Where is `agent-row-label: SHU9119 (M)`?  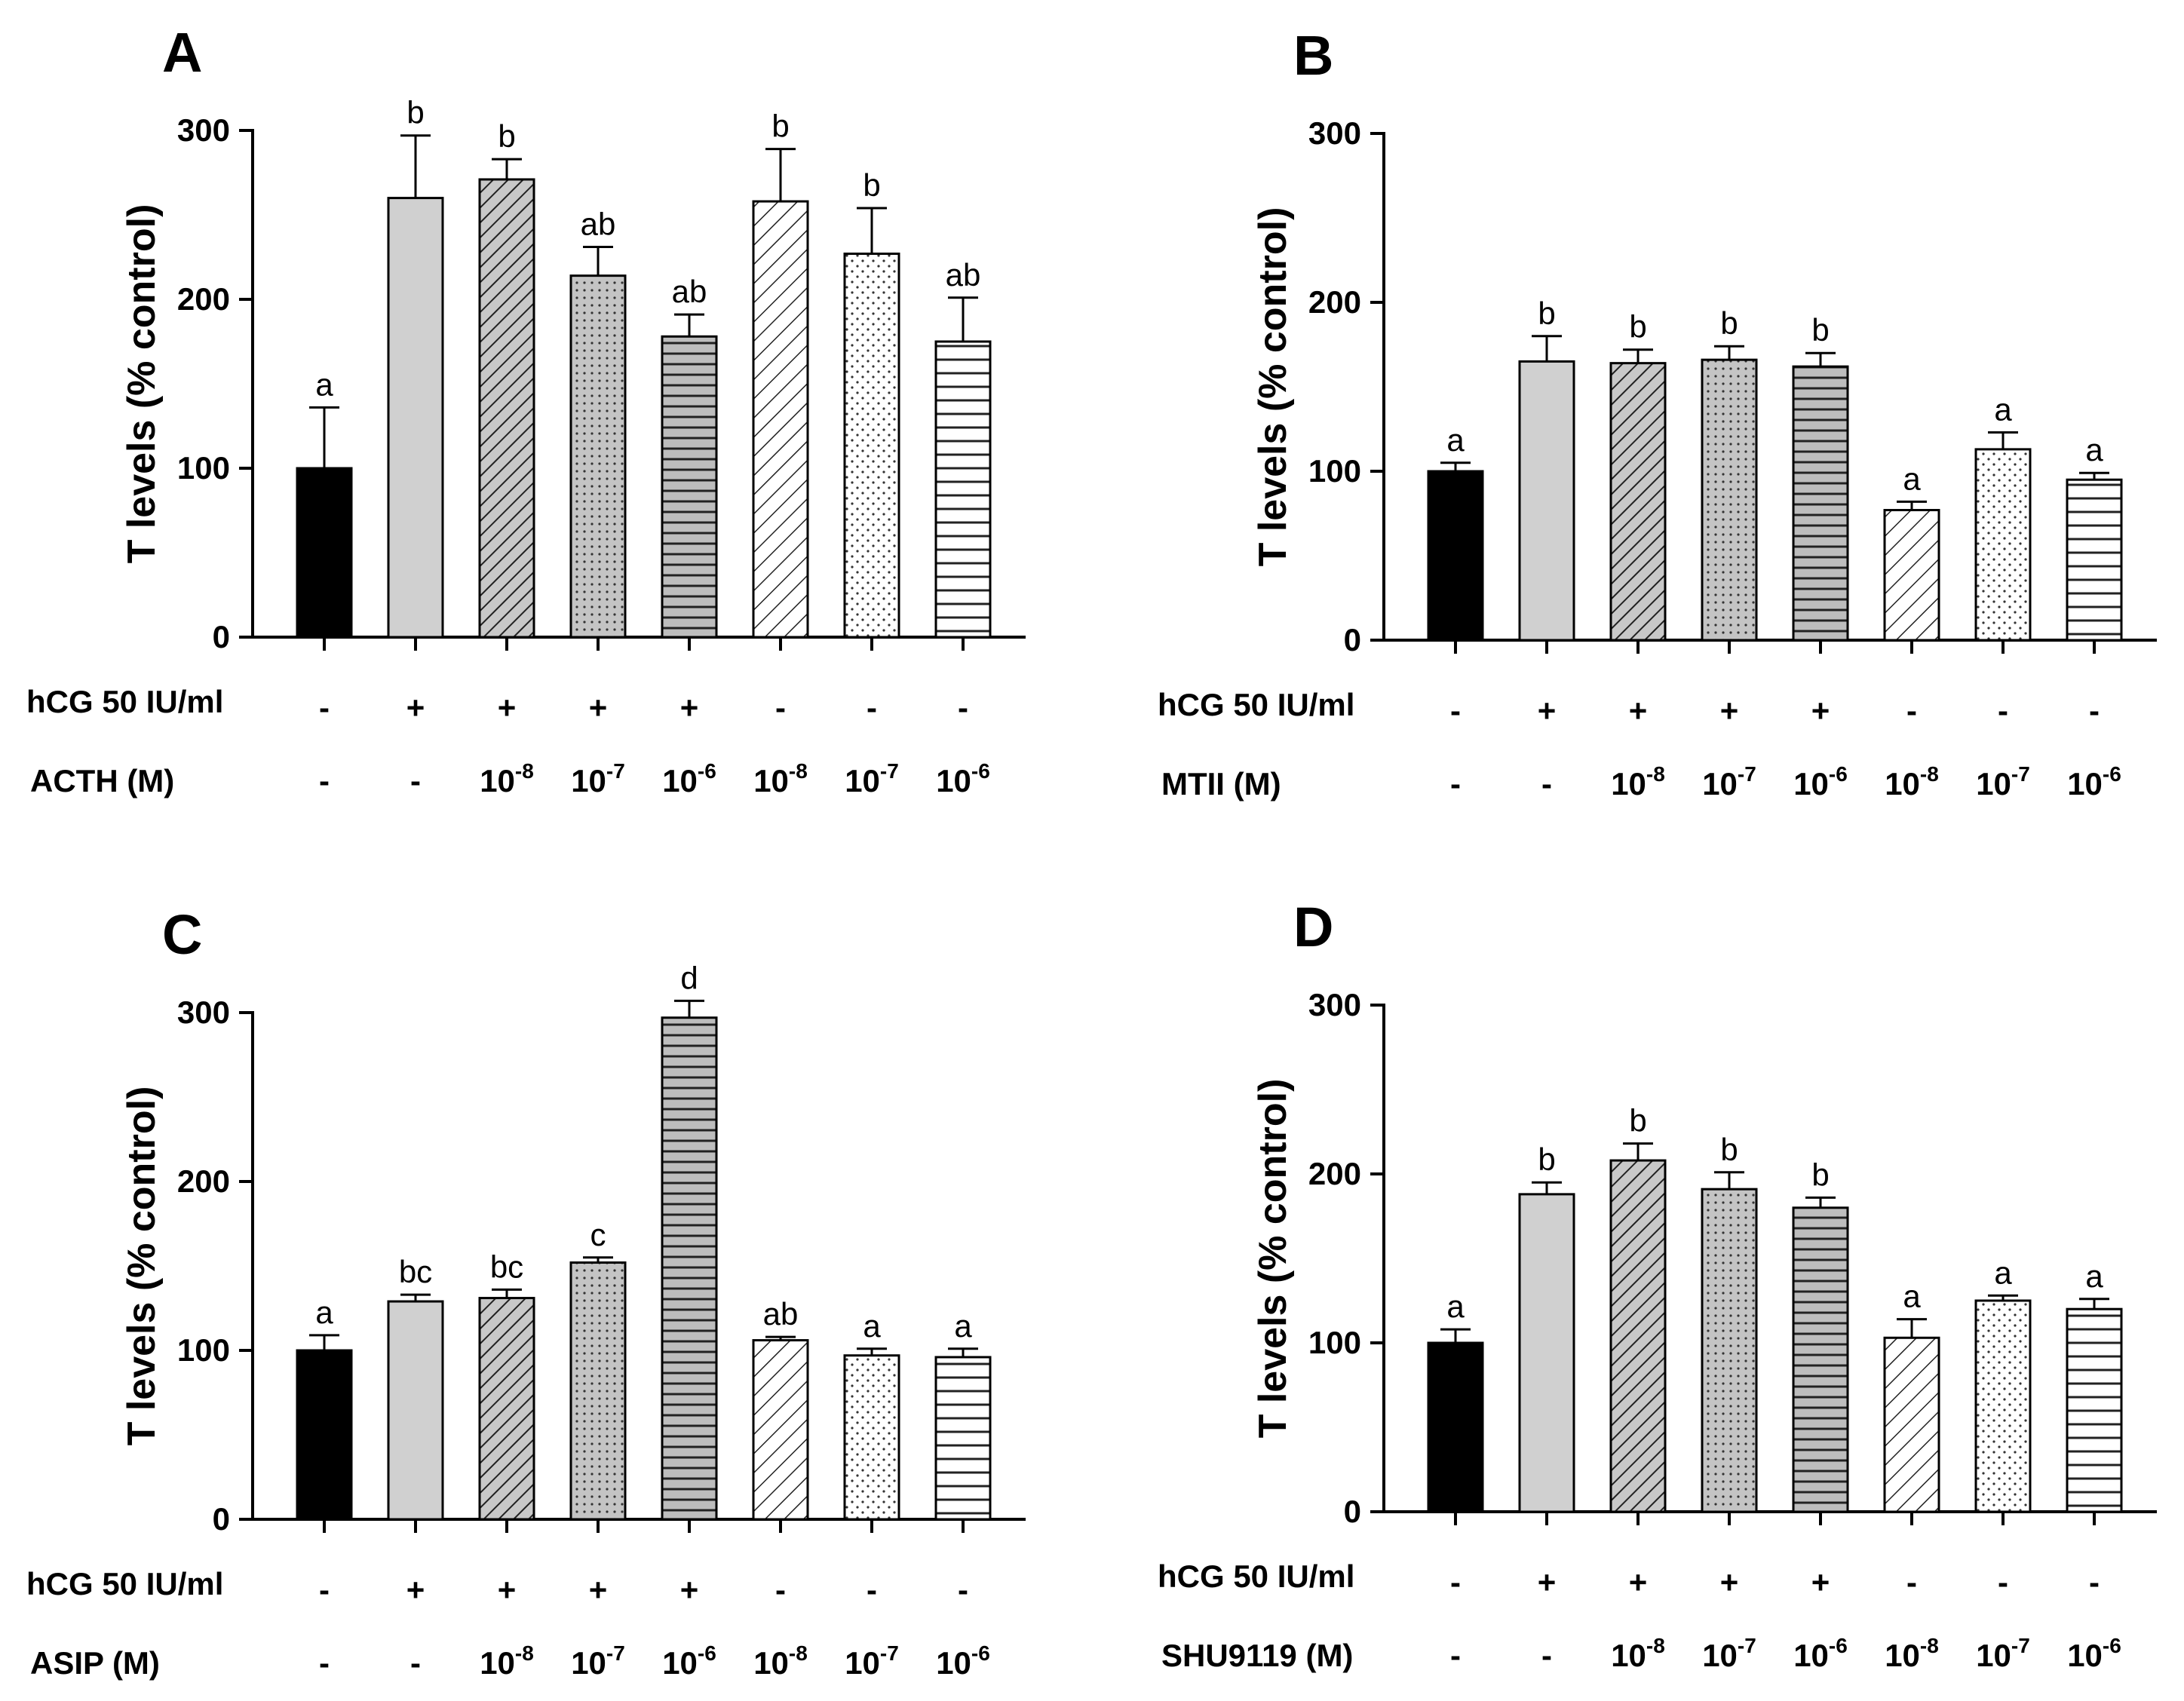 agent-row-label: SHU9119 (M) is located at coordinates (1257, 1655).